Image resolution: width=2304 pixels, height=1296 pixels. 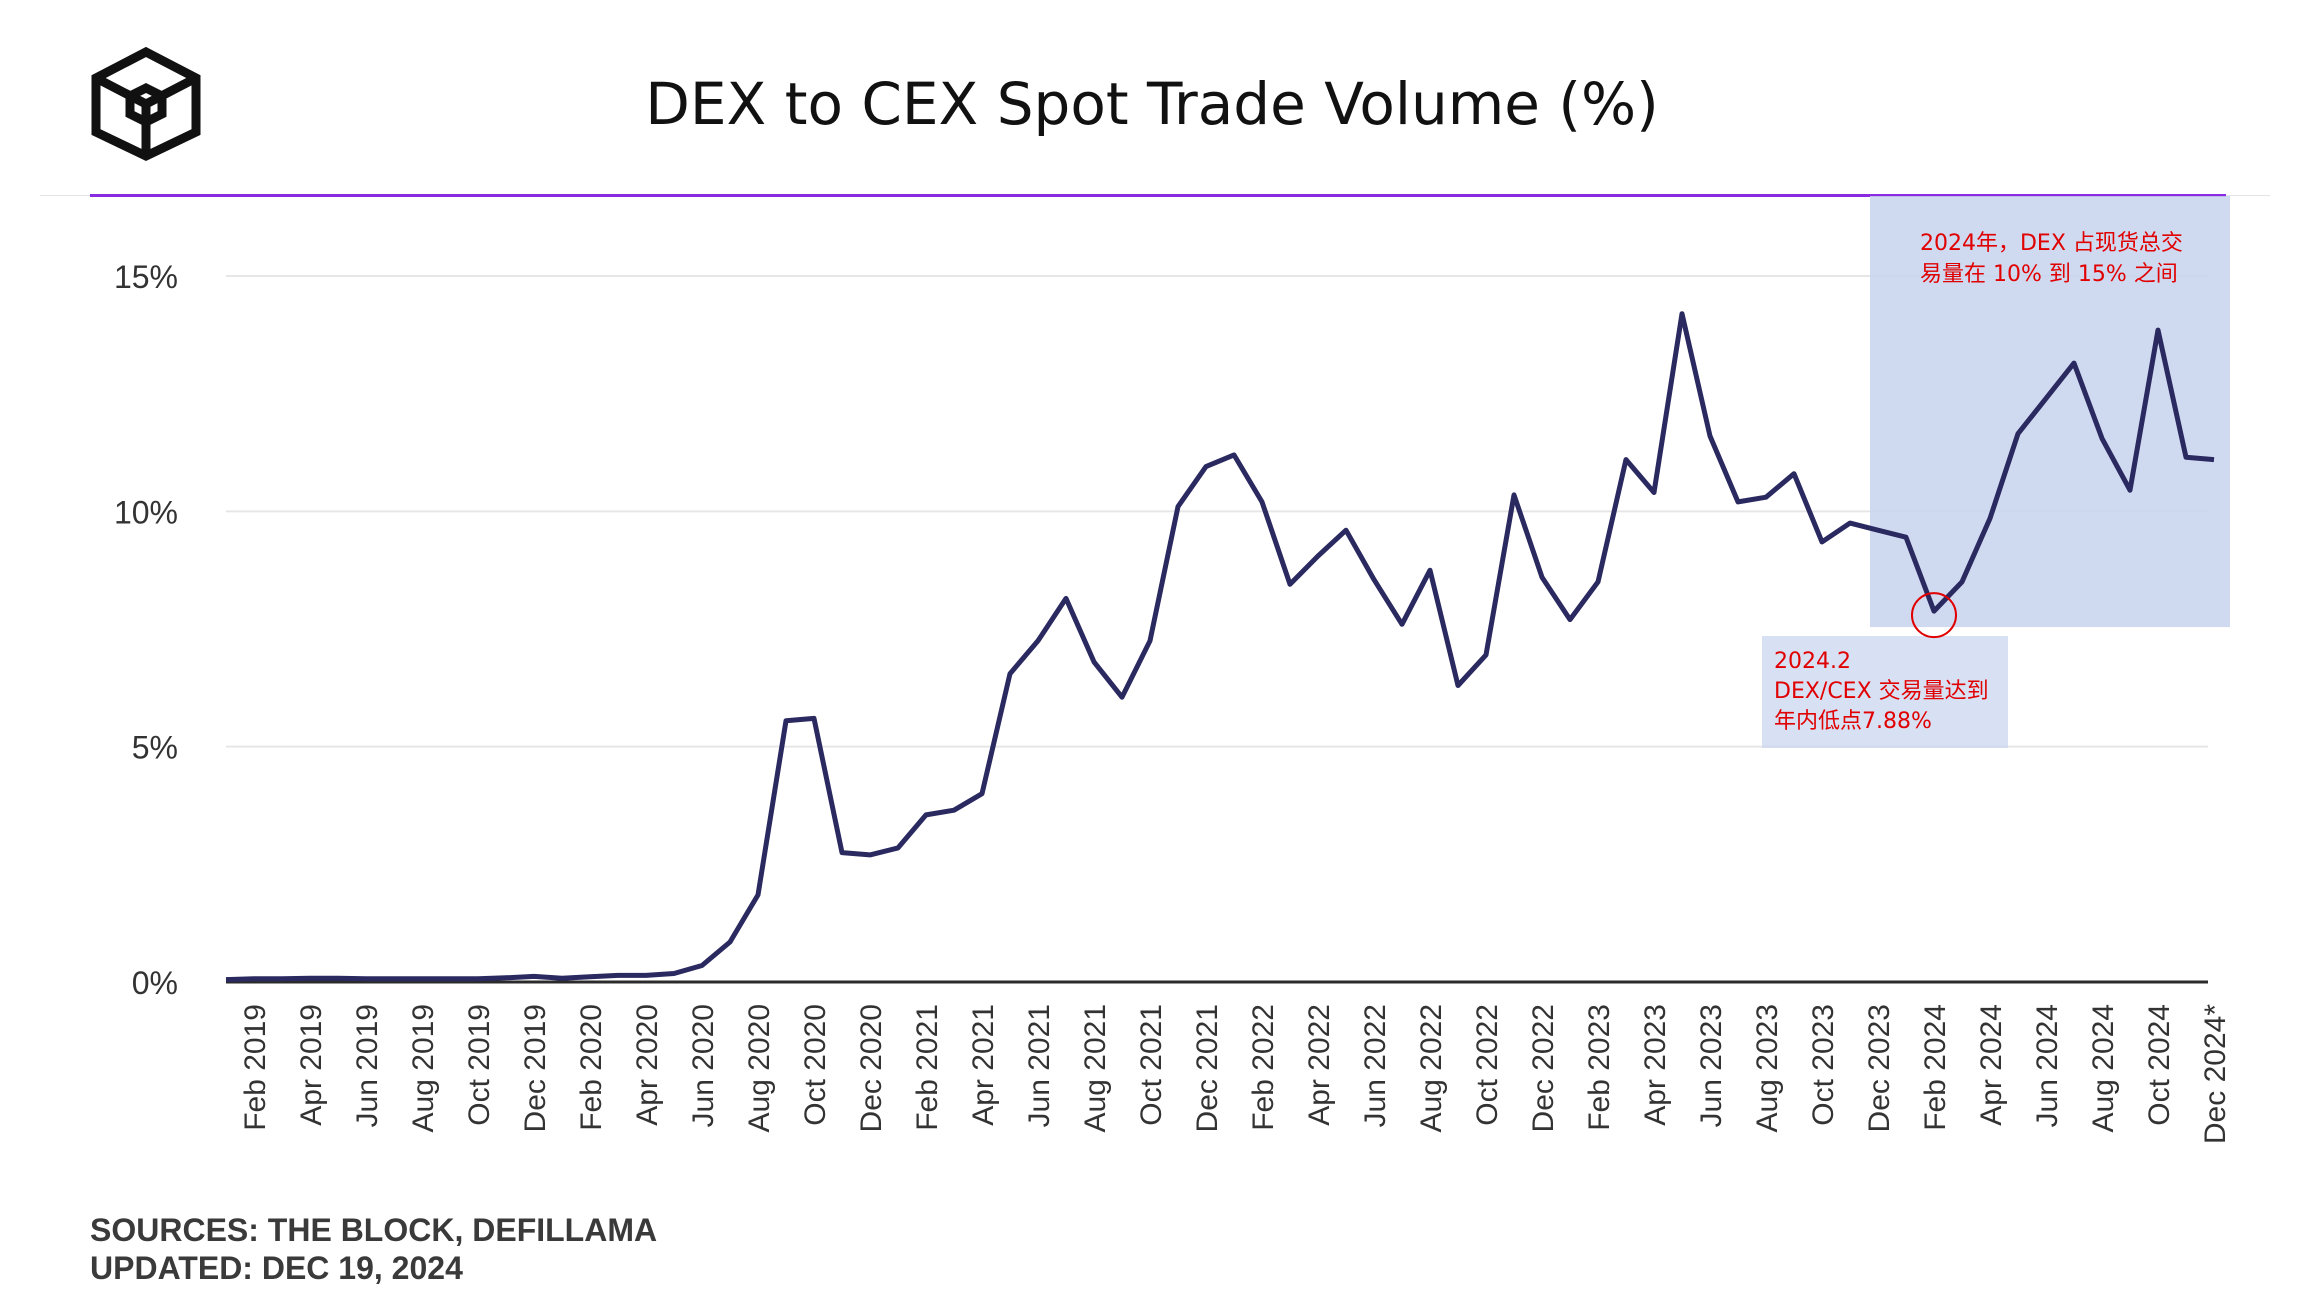 I want to click on x-tick-label: Jun 2022, so click(x=1375, y=1065).